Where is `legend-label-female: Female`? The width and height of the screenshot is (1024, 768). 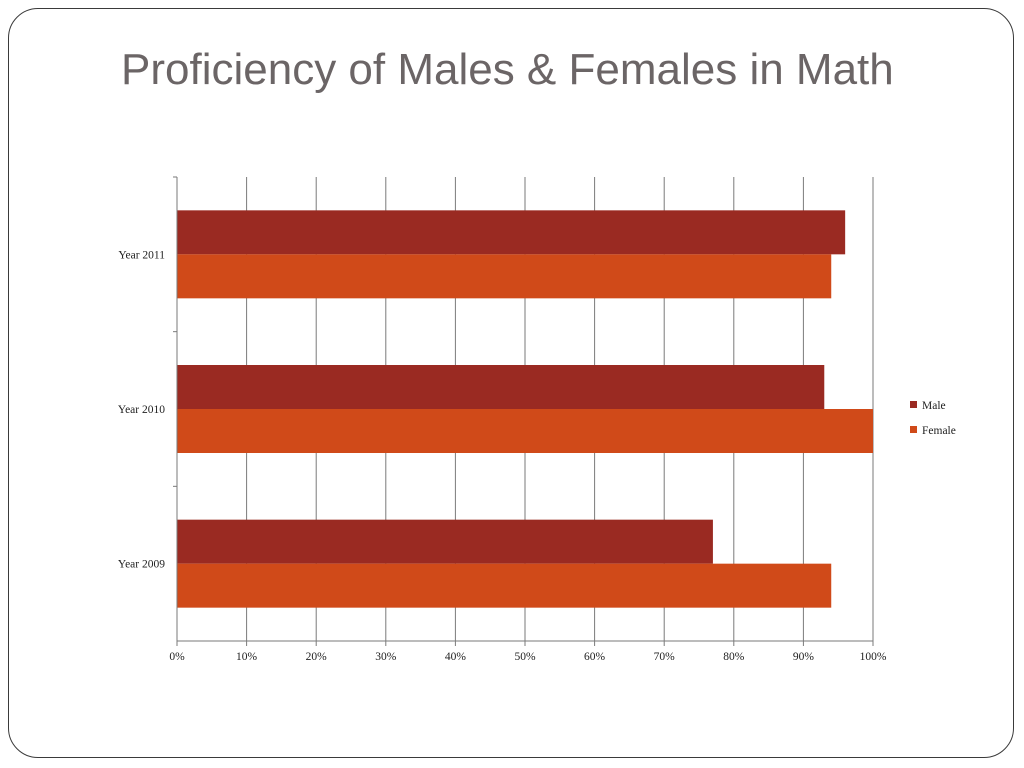 legend-label-female: Female is located at coordinates (939, 431).